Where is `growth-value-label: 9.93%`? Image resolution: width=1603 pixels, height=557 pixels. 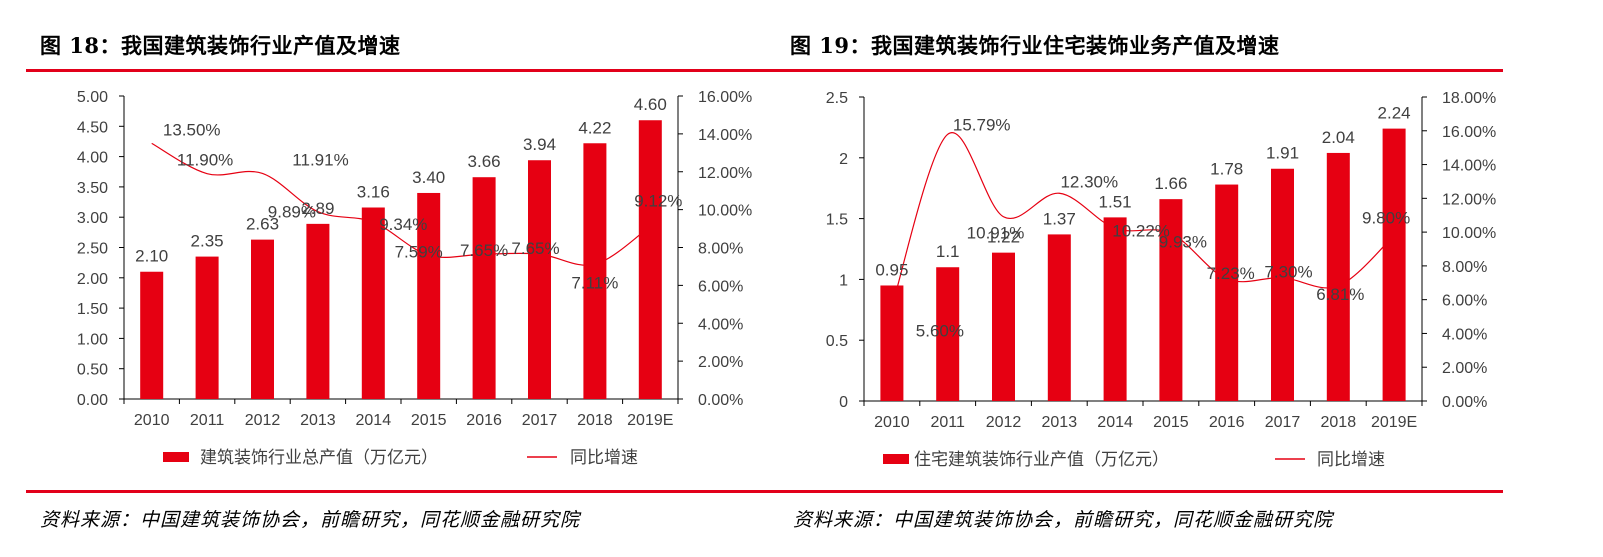 growth-value-label: 9.93% is located at coordinates (1183, 241).